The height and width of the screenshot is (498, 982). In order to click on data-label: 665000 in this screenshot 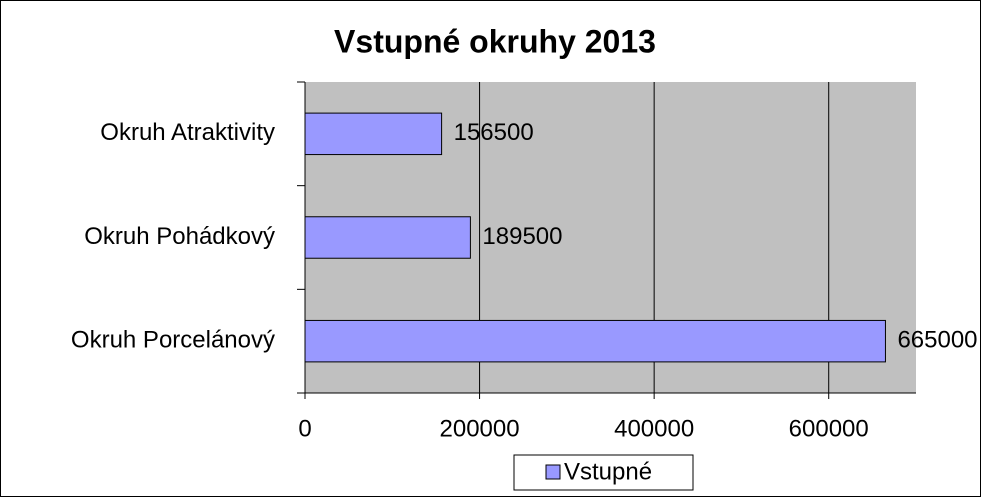, I will do `click(937, 340)`.